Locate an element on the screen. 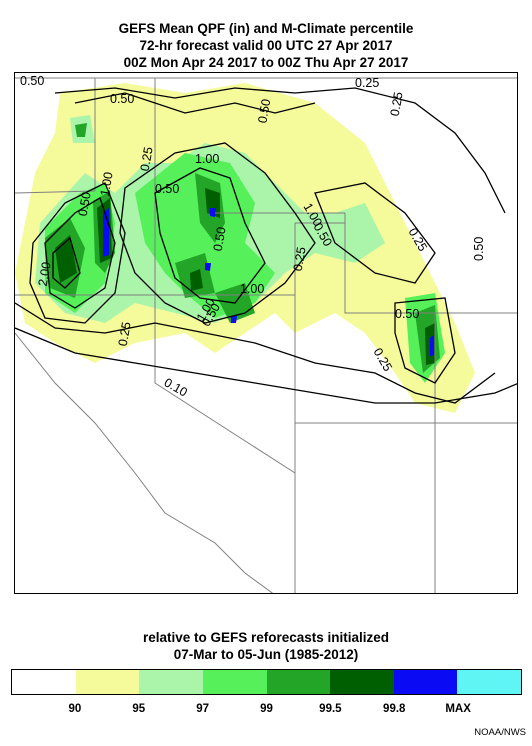 This screenshot has width=532, height=746. contour-200-west is located at coordinates (66, 262).